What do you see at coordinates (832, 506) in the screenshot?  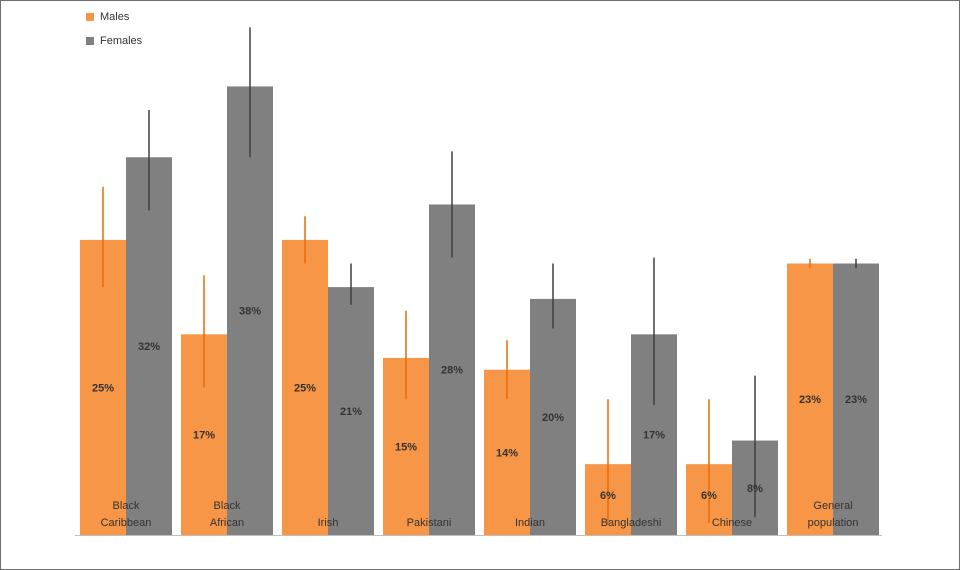 I see `category-label-general-population: General` at bounding box center [832, 506].